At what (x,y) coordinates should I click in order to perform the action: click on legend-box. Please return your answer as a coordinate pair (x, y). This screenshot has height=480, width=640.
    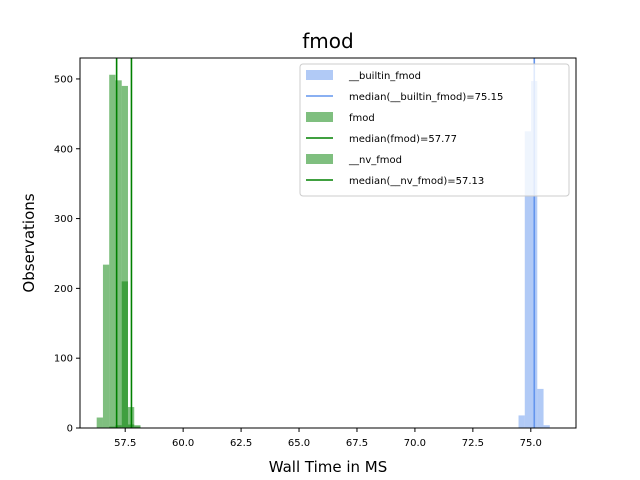
    Looking at the image, I should click on (434, 130).